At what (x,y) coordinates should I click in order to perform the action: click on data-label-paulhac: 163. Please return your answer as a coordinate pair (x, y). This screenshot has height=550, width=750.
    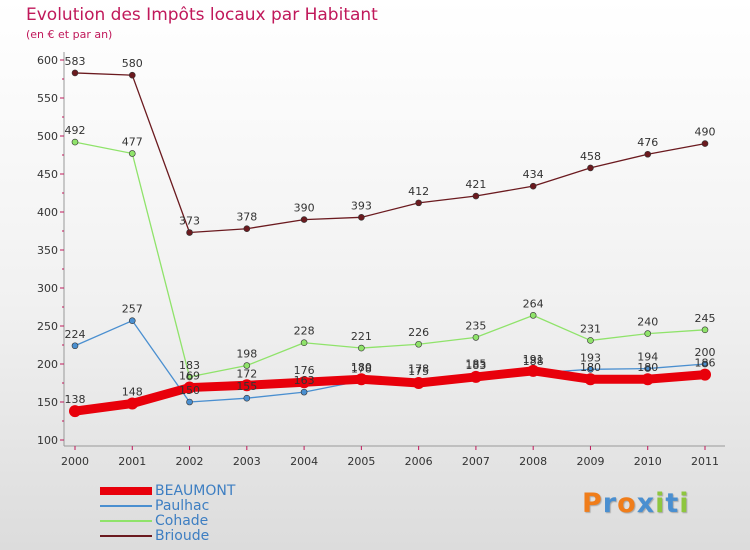
    Looking at the image, I should click on (304, 380).